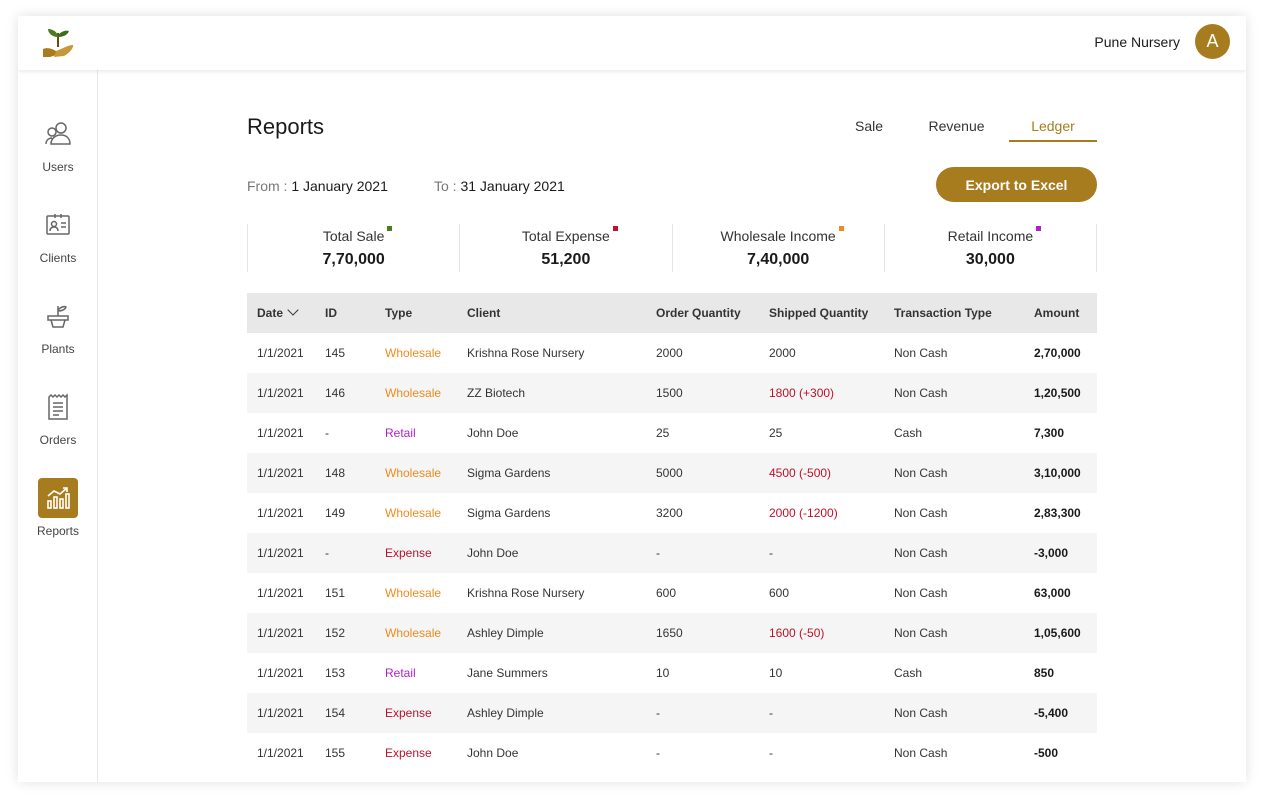 The height and width of the screenshot is (804, 1264). I want to click on report-tabs: Sale Revenue Ledger, so click(965, 130).